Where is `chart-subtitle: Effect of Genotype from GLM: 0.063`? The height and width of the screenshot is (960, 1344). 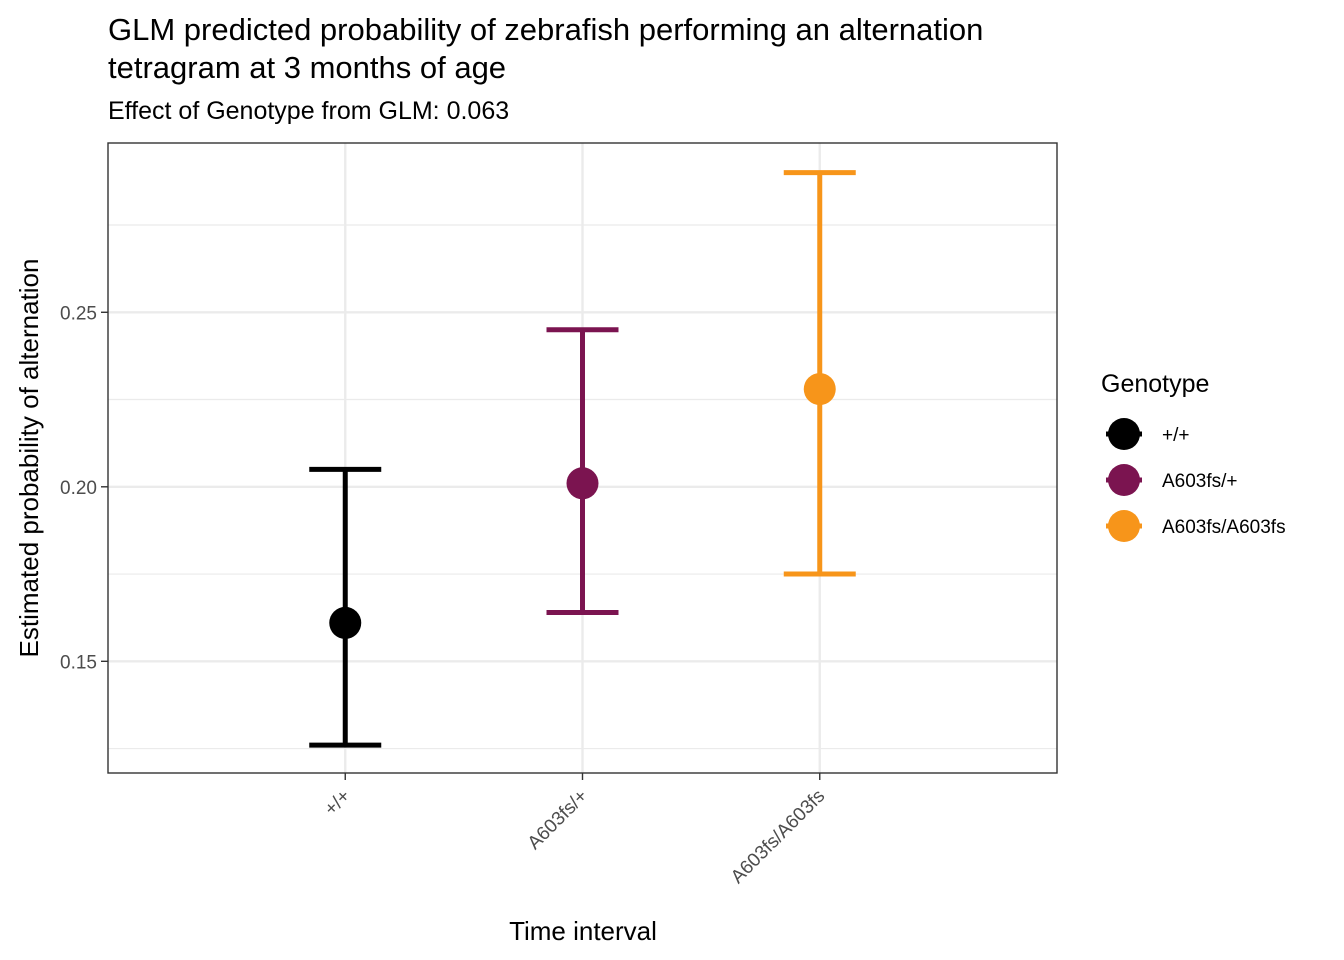
chart-subtitle: Effect of Genotype from GLM: 0.063 is located at coordinates (308, 111).